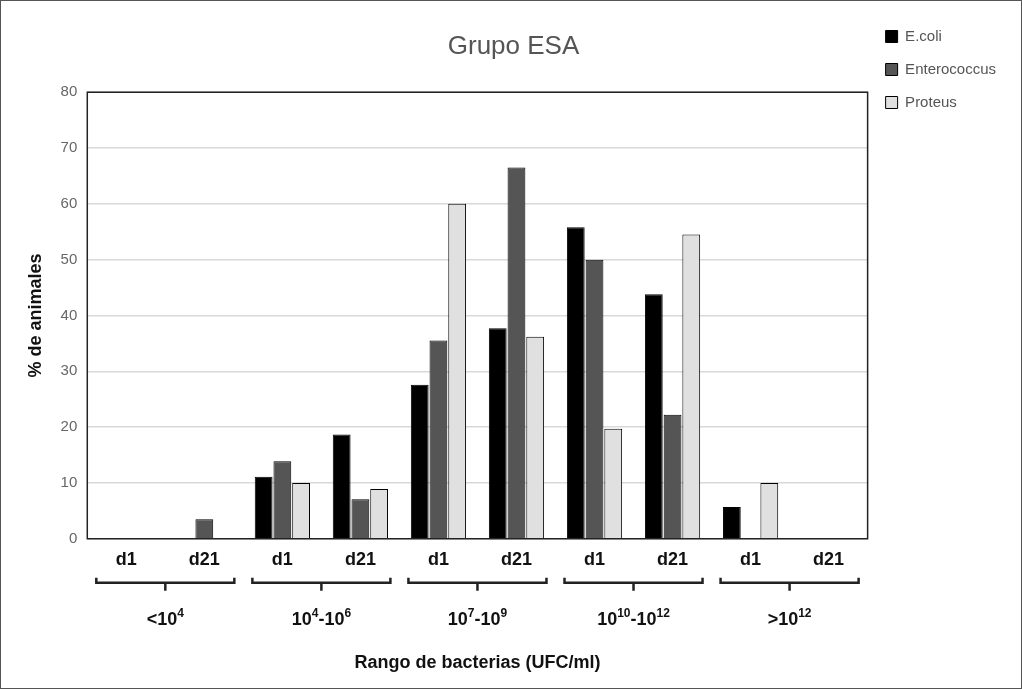 This screenshot has height=689, width=1022. Describe the element at coordinates (69, 370) in the screenshot. I see `y-tick-label: 30` at that location.